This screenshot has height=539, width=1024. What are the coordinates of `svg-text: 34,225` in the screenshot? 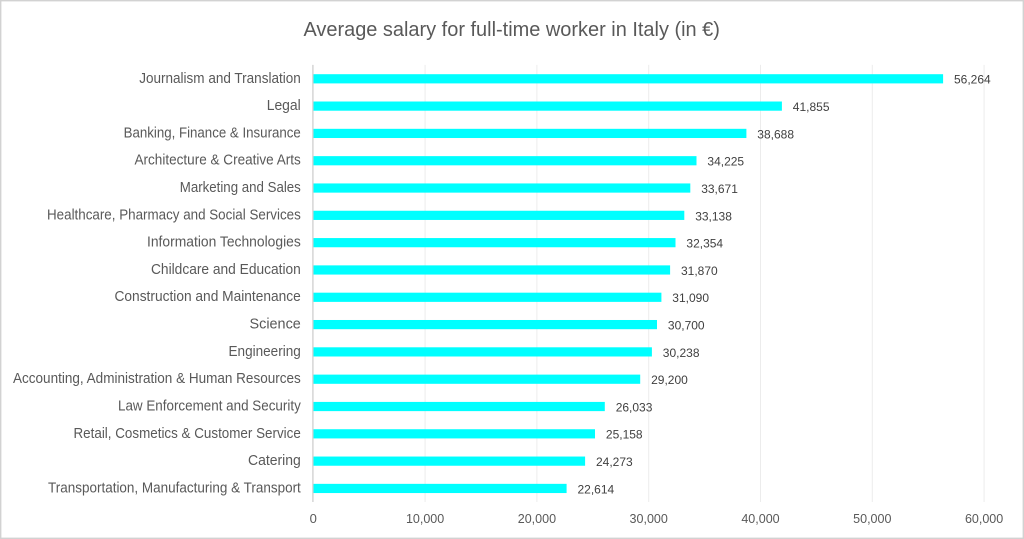 It's located at (725, 162).